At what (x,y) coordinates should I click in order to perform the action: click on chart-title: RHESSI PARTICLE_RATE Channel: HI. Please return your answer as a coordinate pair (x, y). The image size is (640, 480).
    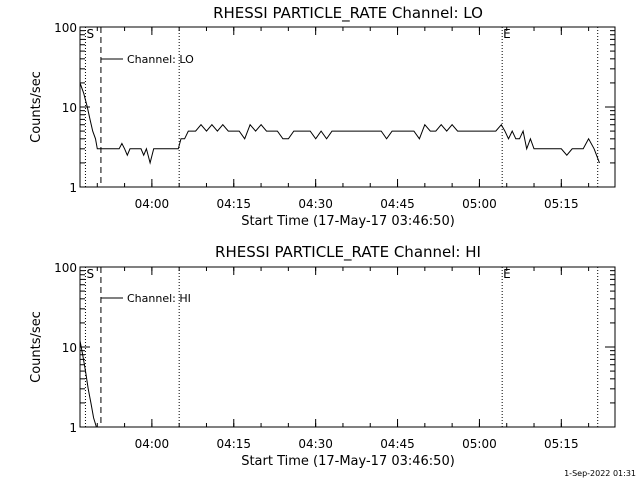
    Looking at the image, I should click on (348, 252).